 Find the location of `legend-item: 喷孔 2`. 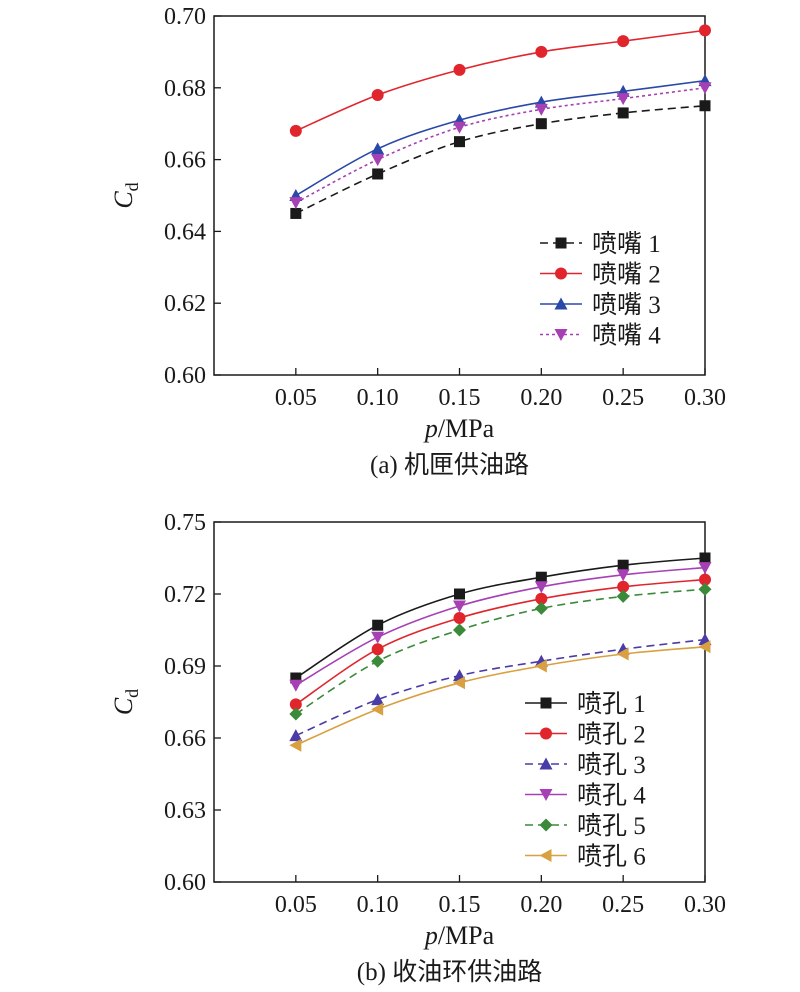

legend-item: 喷孔 2 is located at coordinates (585, 735).